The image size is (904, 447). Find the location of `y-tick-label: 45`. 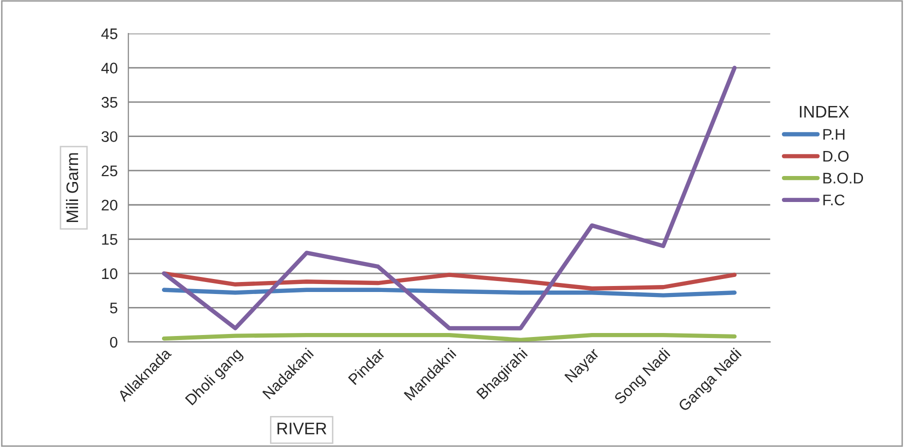

y-tick-label: 45 is located at coordinates (109, 34).